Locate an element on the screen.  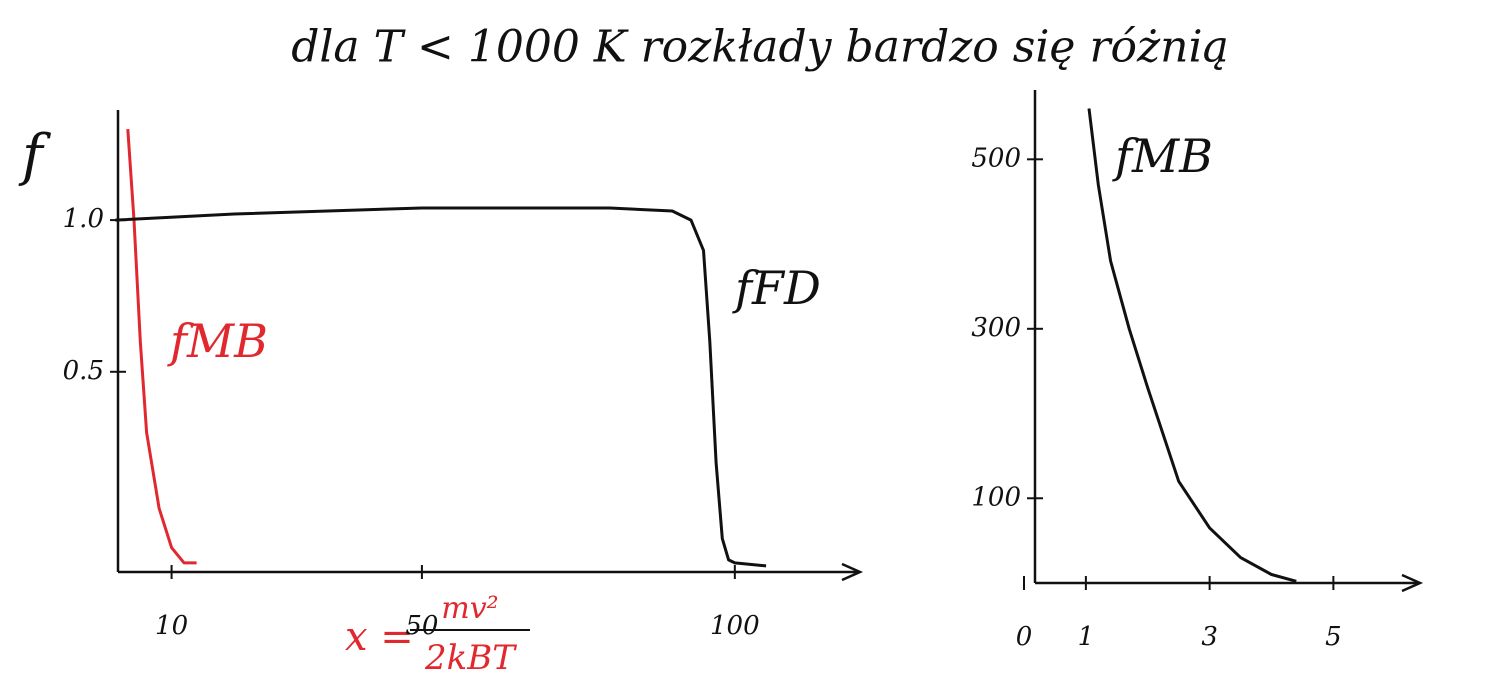
x-tick-label: 50 is located at coordinates (421, 626).